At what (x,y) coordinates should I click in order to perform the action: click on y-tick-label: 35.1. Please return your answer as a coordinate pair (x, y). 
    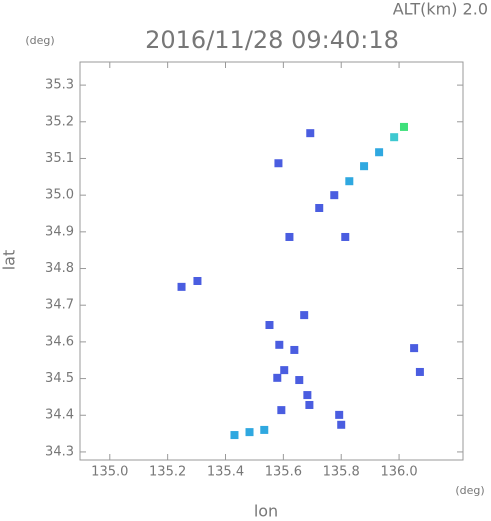
    Looking at the image, I should click on (59, 158).